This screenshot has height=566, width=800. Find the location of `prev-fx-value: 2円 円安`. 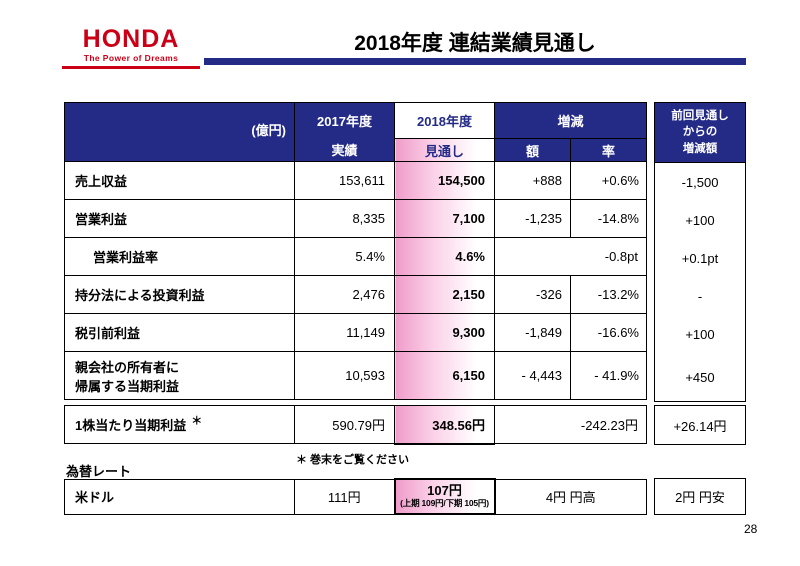

prev-fx-value: 2円 円安 is located at coordinates (700, 496).